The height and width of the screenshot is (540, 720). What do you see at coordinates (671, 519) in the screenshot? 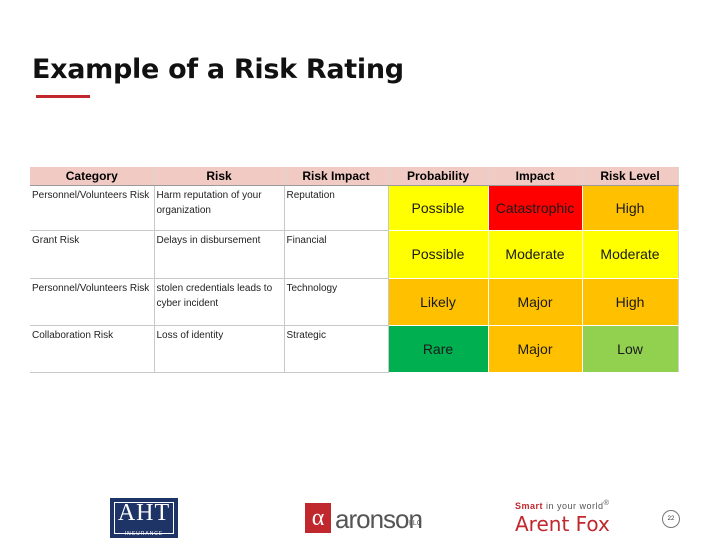
I see `page-number-badge: 22` at bounding box center [671, 519].